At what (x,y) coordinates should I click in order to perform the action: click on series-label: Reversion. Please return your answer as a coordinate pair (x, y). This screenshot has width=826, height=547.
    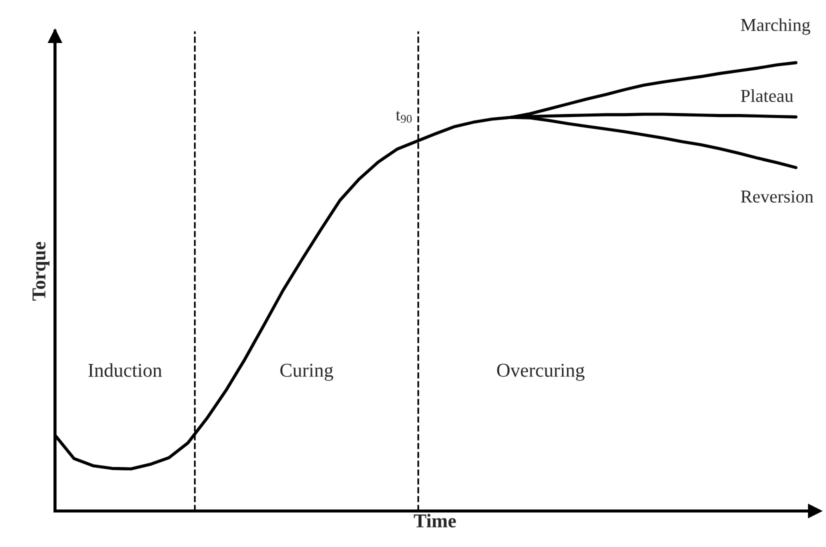
    Looking at the image, I should click on (777, 196).